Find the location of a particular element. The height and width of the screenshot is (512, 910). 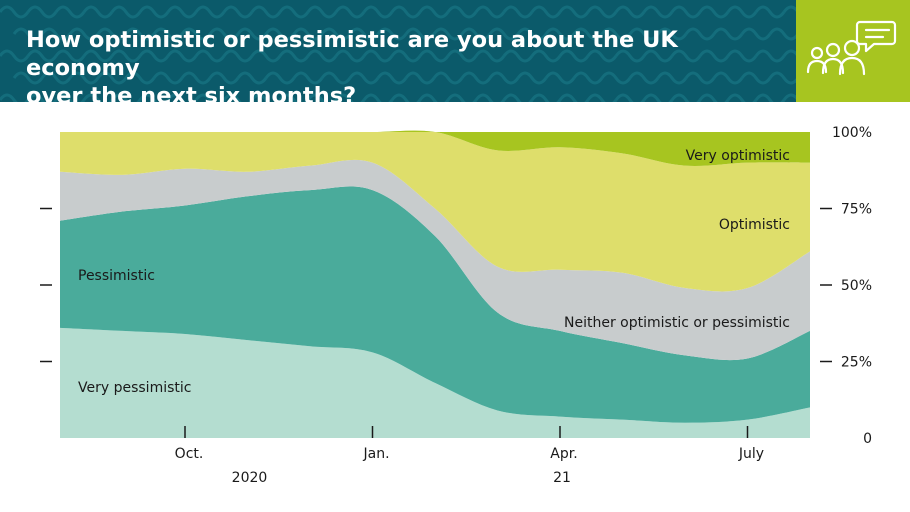

x-tick-label: July is located at coordinates (751, 454).